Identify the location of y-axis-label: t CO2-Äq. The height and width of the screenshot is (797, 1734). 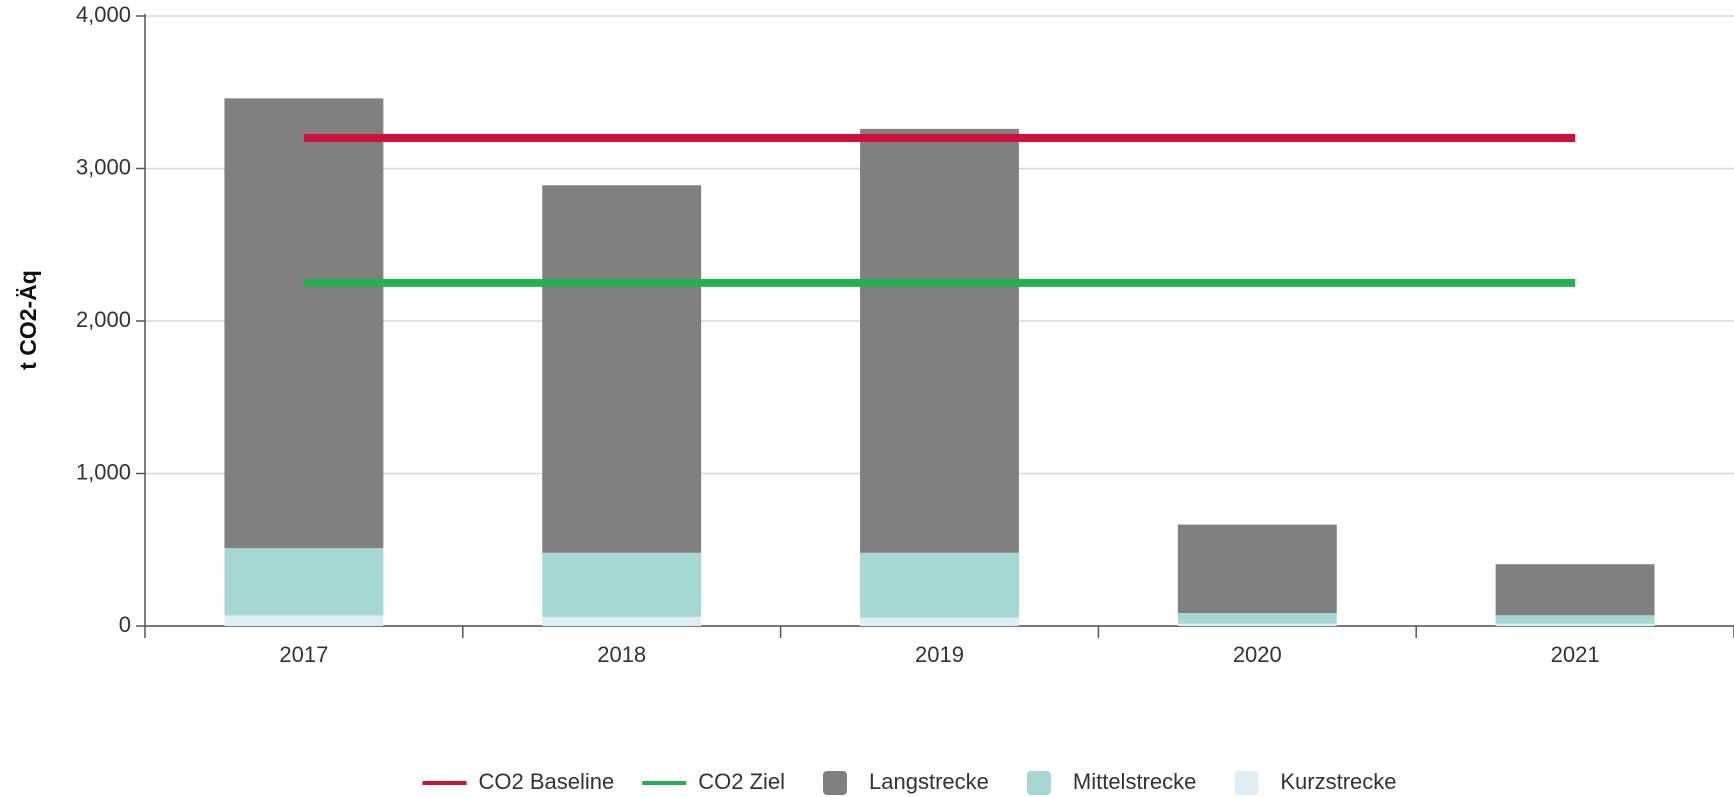
(28, 320).